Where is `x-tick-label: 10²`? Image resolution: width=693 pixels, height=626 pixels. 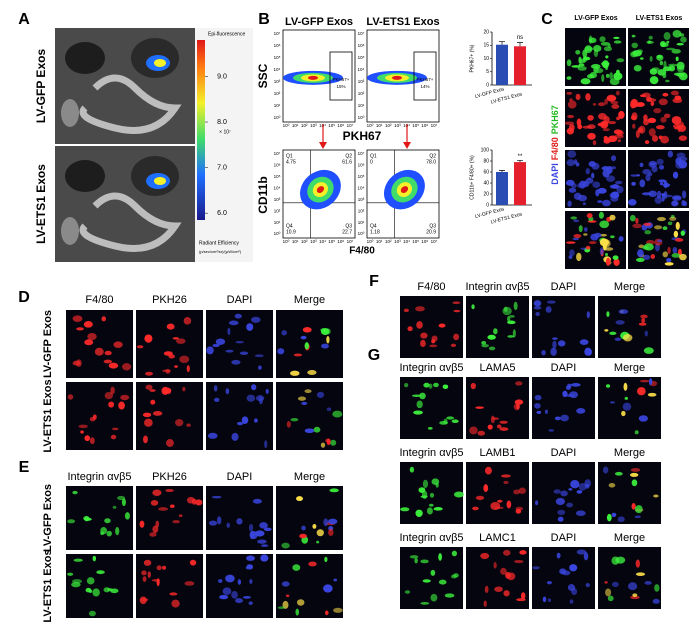 x-tick-label: 10² is located at coordinates (388, 125).